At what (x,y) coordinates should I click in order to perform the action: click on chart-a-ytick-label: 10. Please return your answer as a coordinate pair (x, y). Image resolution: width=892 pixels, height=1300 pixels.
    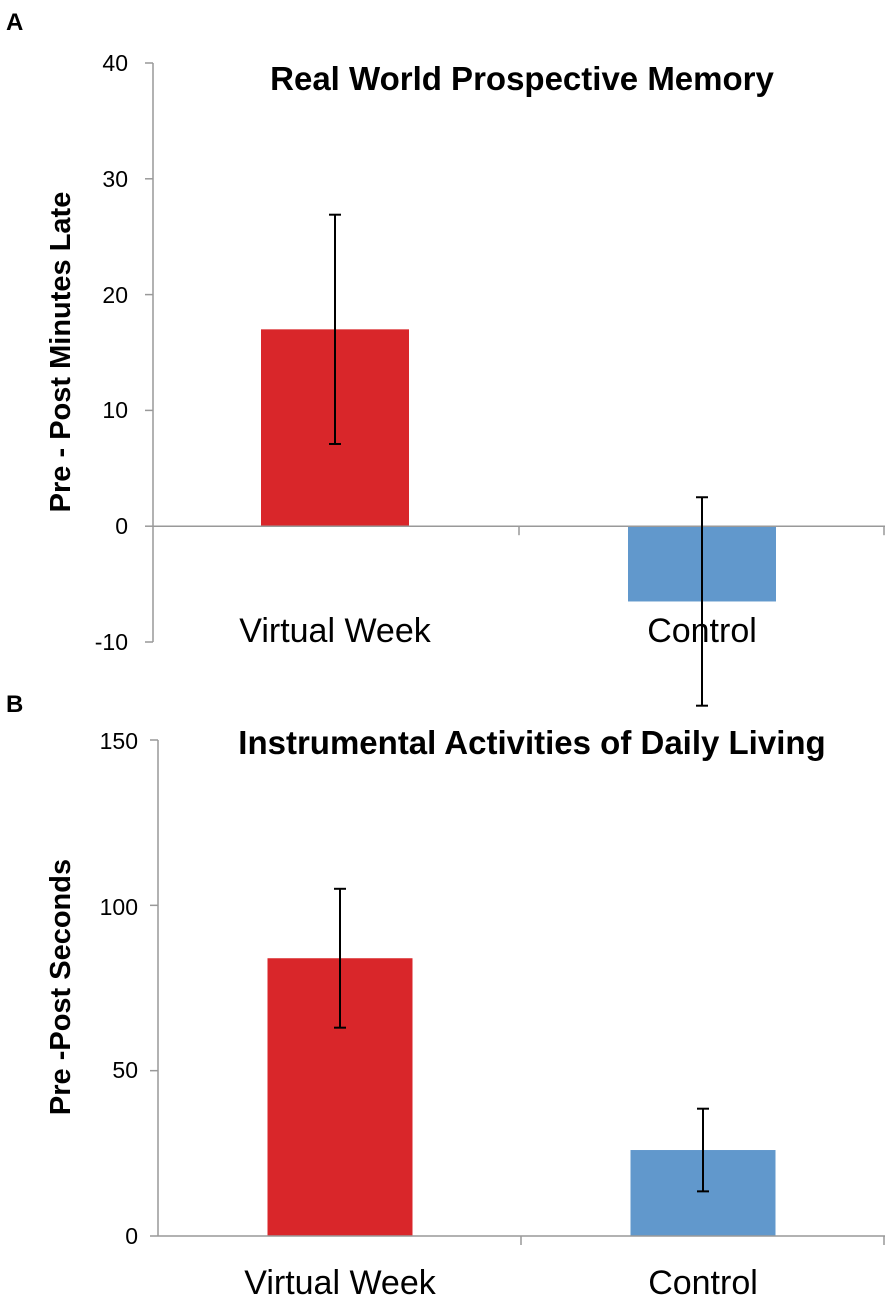
    Looking at the image, I should click on (115, 410).